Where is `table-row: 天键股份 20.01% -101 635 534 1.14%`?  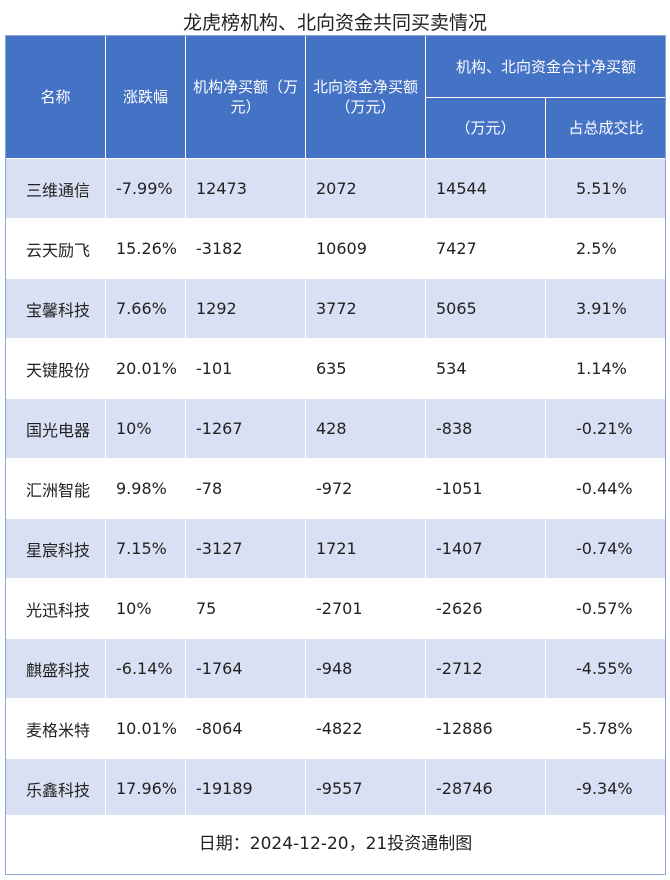
table-row: 天键股份 20.01% -101 635 534 1.14% is located at coordinates (336, 368).